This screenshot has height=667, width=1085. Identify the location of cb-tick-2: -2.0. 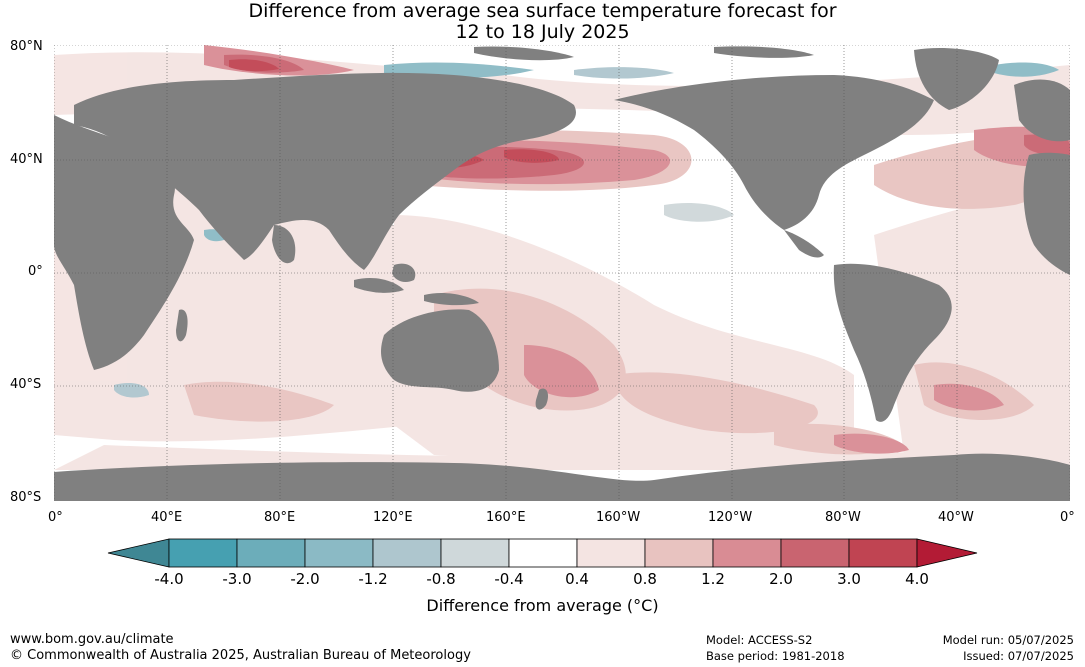
(305, 579).